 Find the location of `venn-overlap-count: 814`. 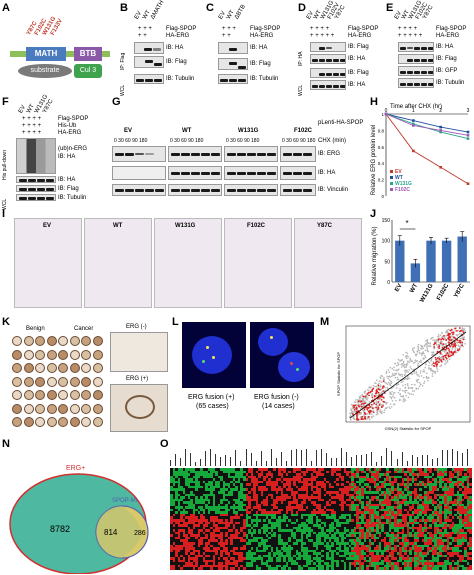

venn-overlap-count: 814 is located at coordinates (111, 532).